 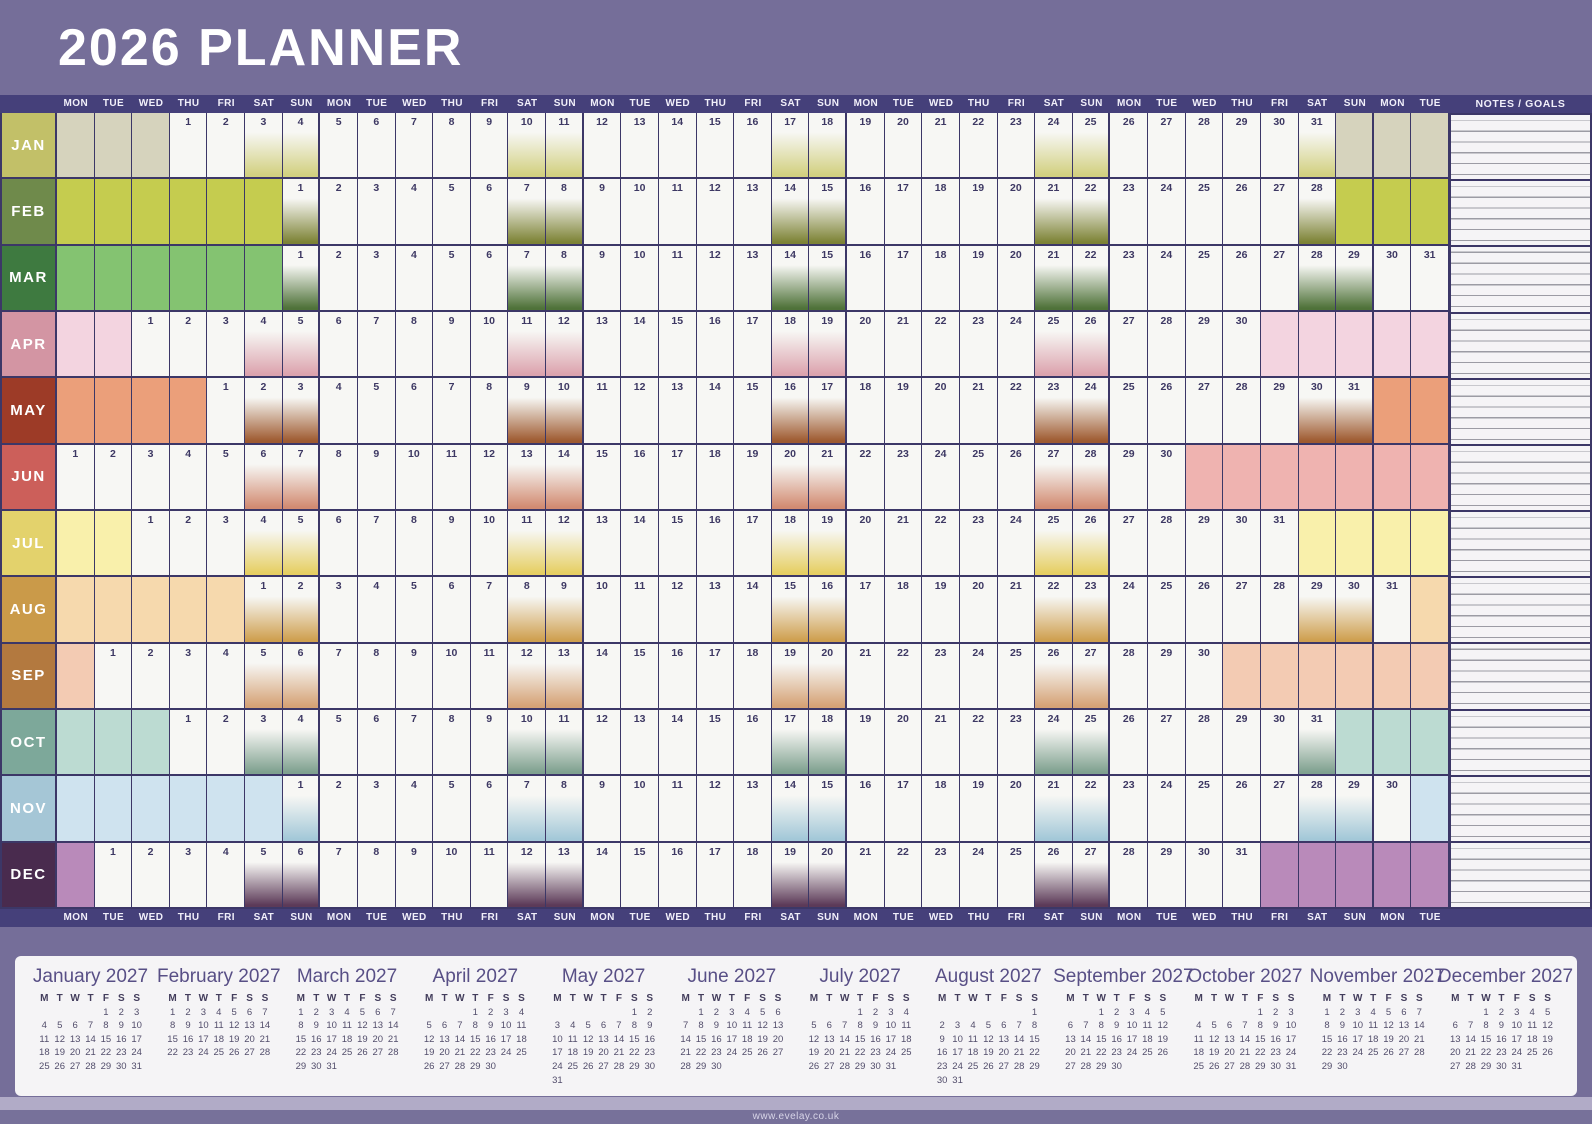 I want to click on day-cell: 8, so click(x=565, y=212).